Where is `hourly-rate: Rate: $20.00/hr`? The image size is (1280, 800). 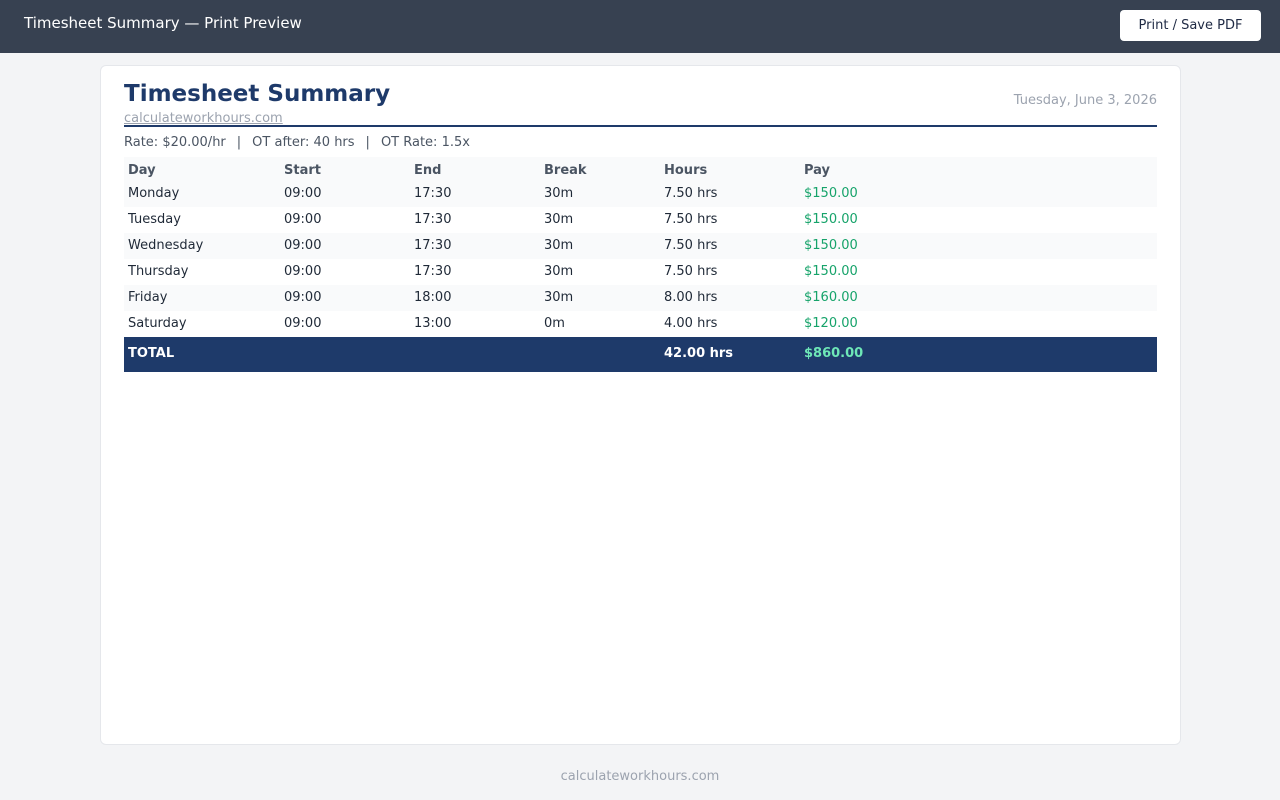 hourly-rate: Rate: $20.00/hr is located at coordinates (175, 142).